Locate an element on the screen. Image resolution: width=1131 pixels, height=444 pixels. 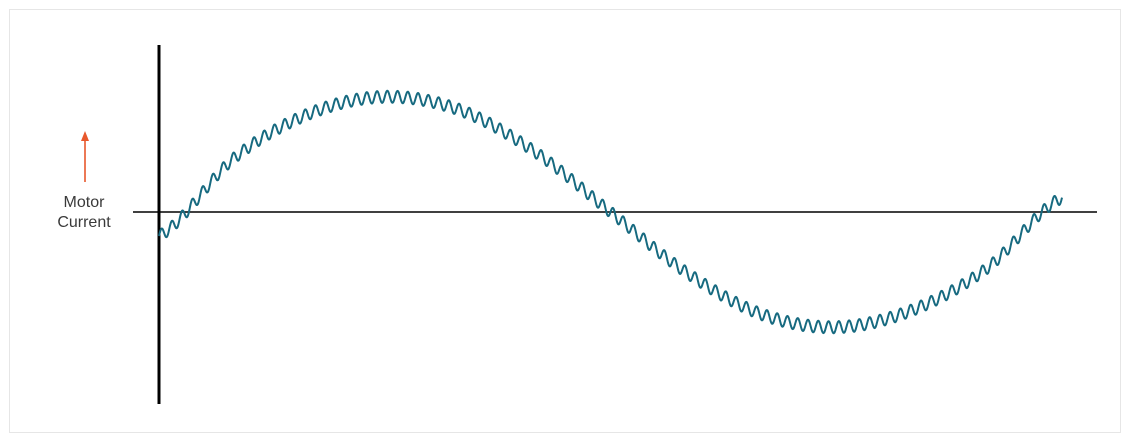
y-axis-label-line-2: Current is located at coordinates (84, 222).